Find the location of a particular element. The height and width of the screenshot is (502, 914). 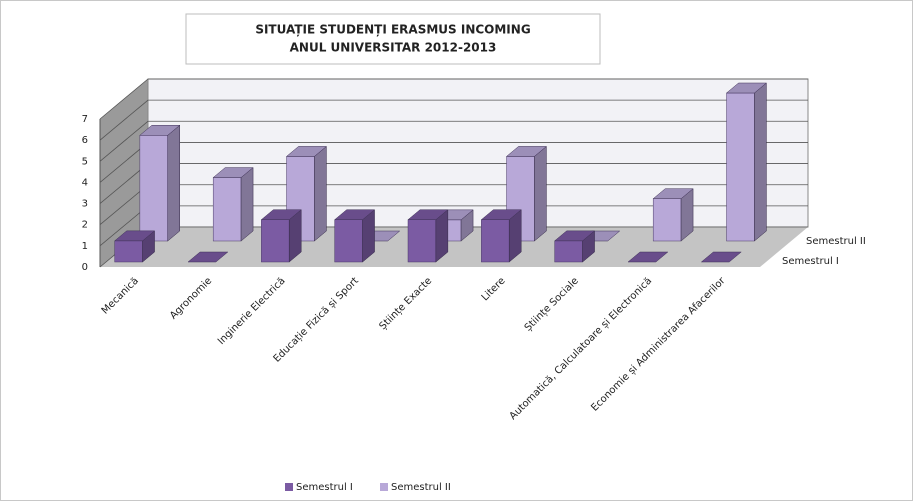

legend-label: Semestrul I is located at coordinates (324, 487).